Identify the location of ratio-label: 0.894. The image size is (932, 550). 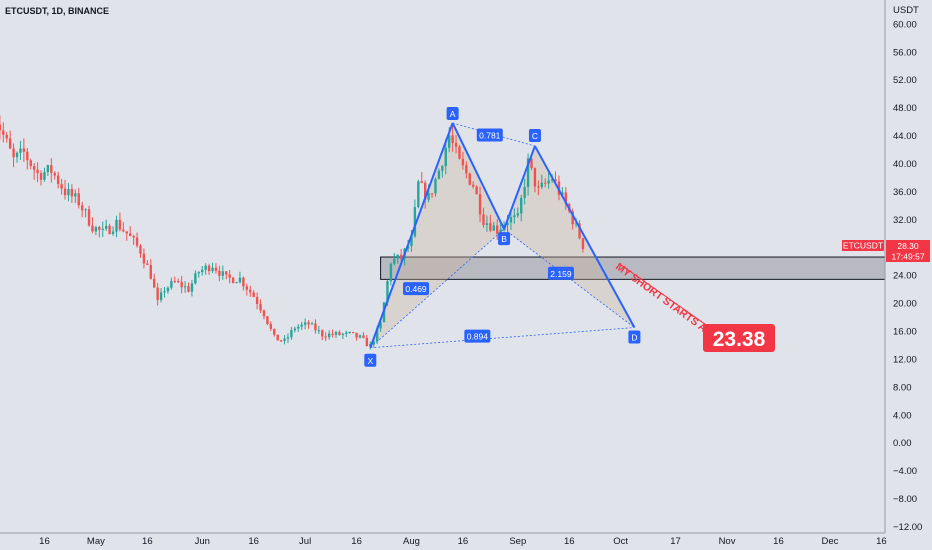
(478, 337).